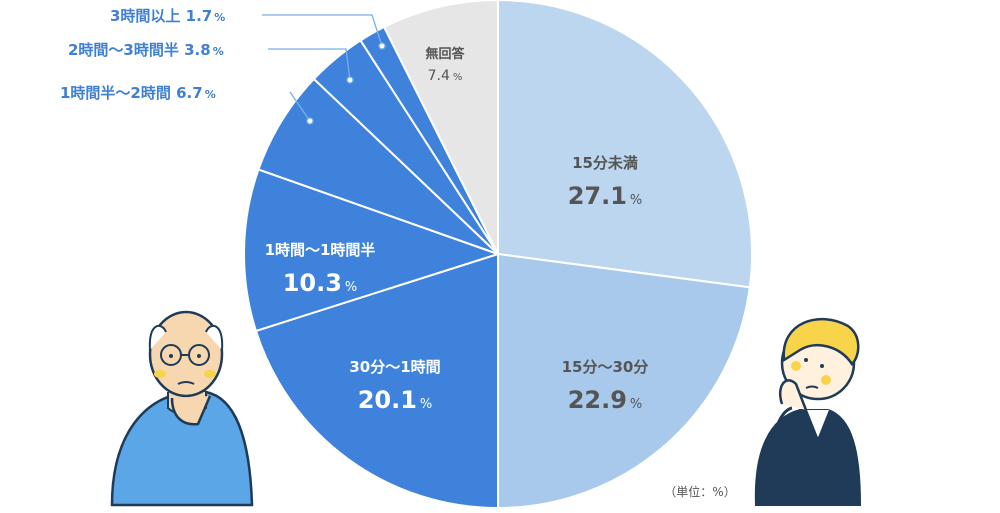 The image size is (1000, 513). What do you see at coordinates (605, 196) in the screenshot?
I see `slice-value-label: 27.1%` at bounding box center [605, 196].